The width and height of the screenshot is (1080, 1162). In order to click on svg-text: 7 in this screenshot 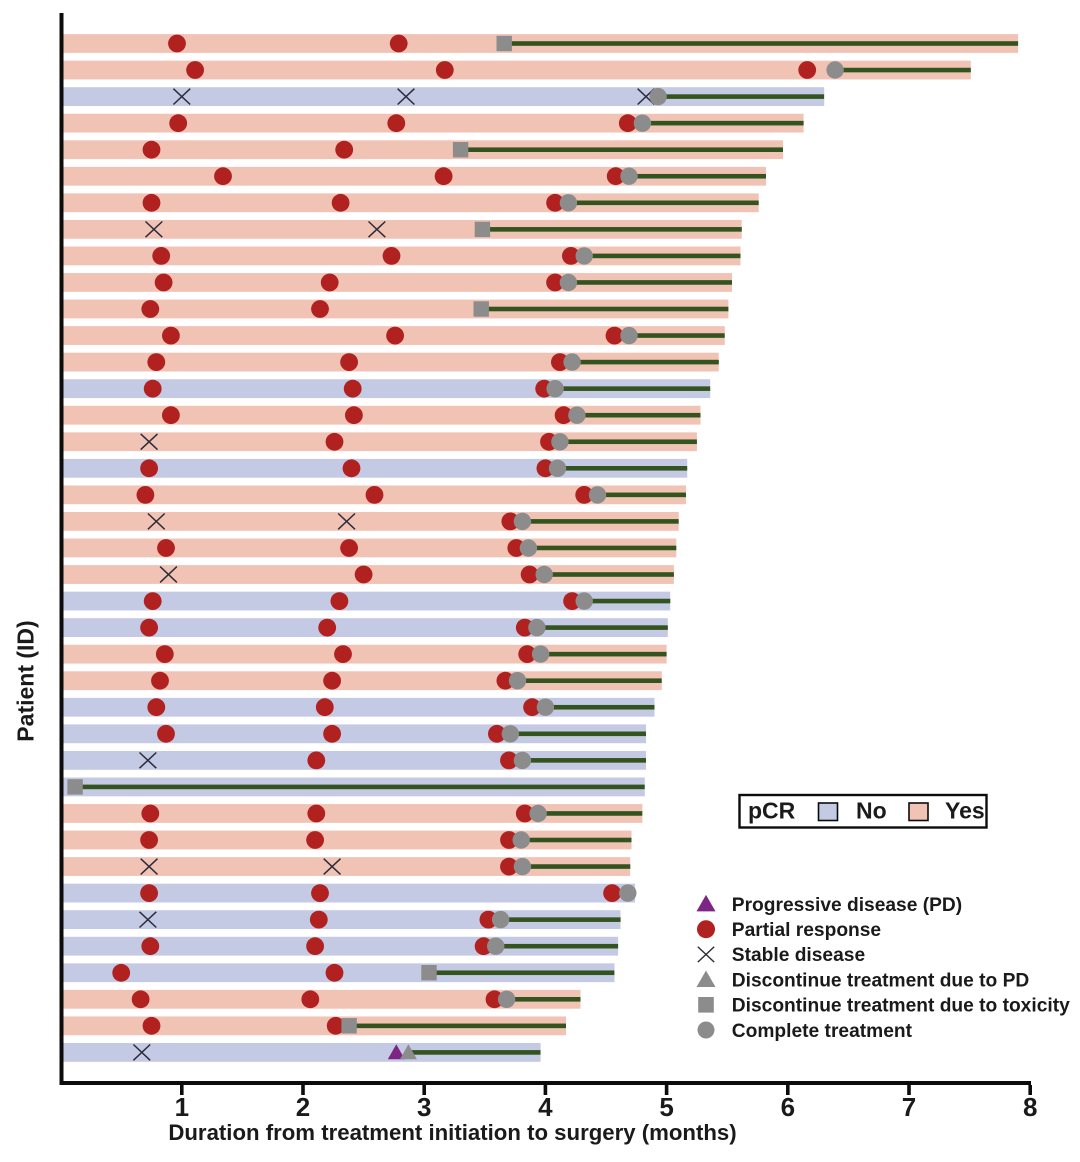, I will do `click(909, 1107)`.